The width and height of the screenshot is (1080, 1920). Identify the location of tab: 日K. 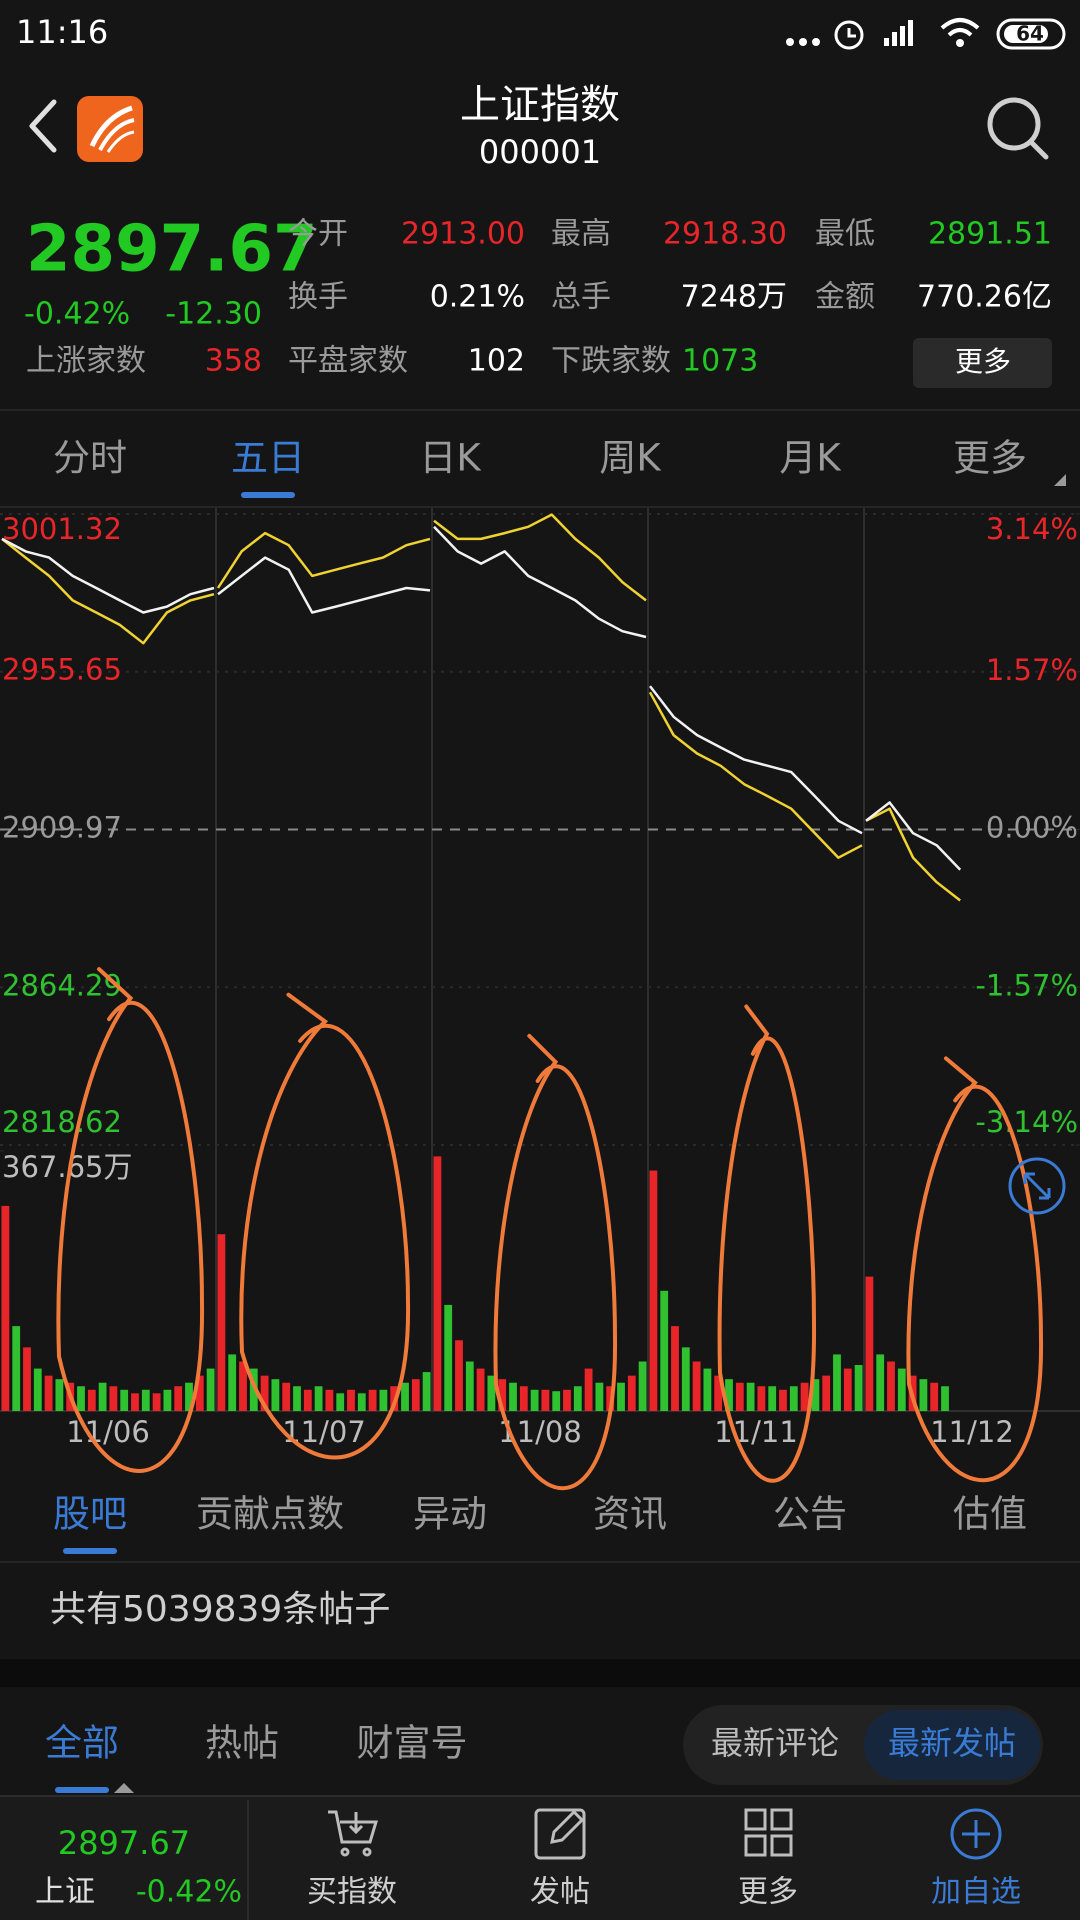
(450, 458).